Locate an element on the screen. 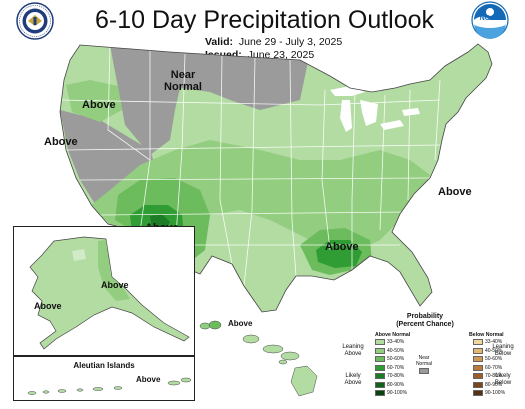 The height and width of the screenshot is (409, 525). alaska-above-label-2: Above is located at coordinates (48, 306).